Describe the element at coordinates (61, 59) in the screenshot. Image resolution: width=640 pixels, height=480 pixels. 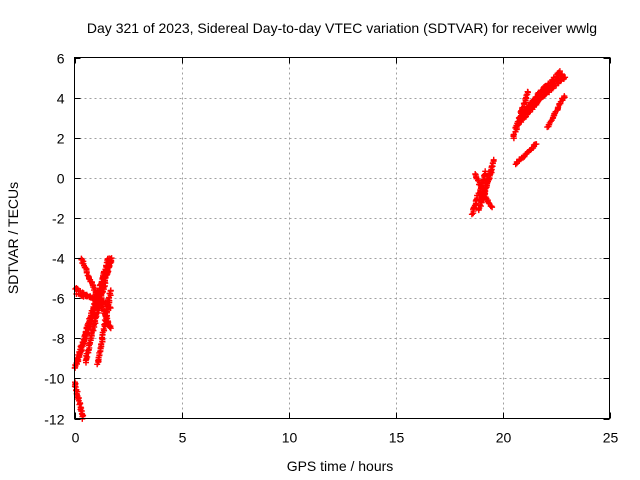
I see `y-tick-label: 6` at that location.